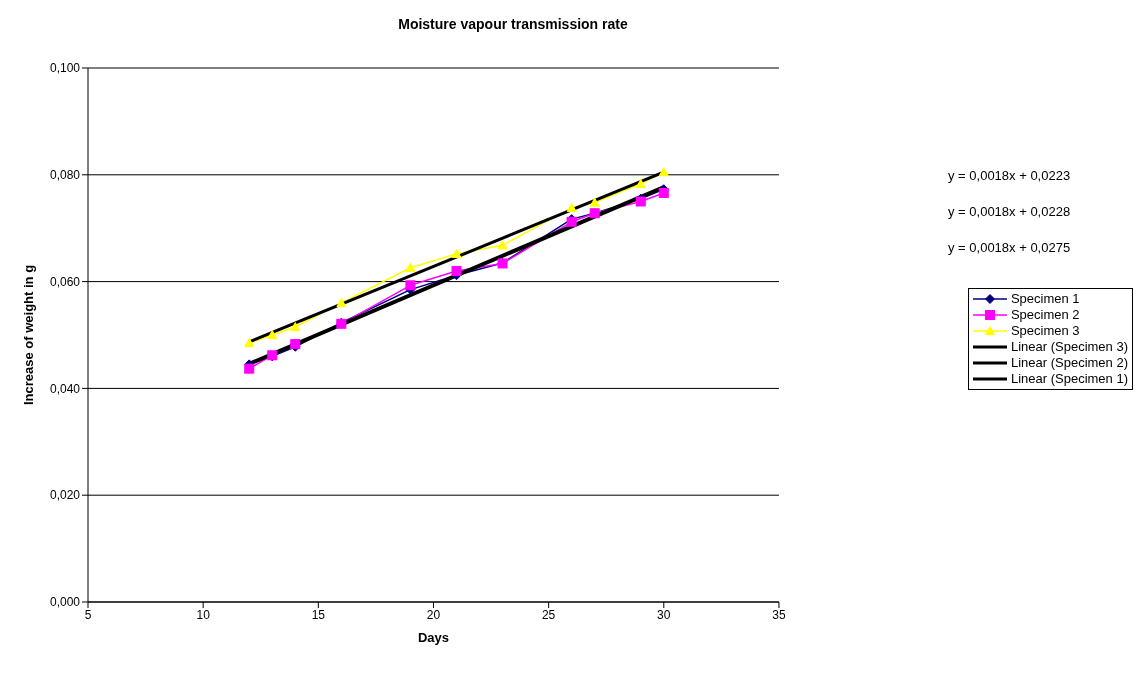  I want to click on legend-label: Specimen 2, so click(1045, 315).